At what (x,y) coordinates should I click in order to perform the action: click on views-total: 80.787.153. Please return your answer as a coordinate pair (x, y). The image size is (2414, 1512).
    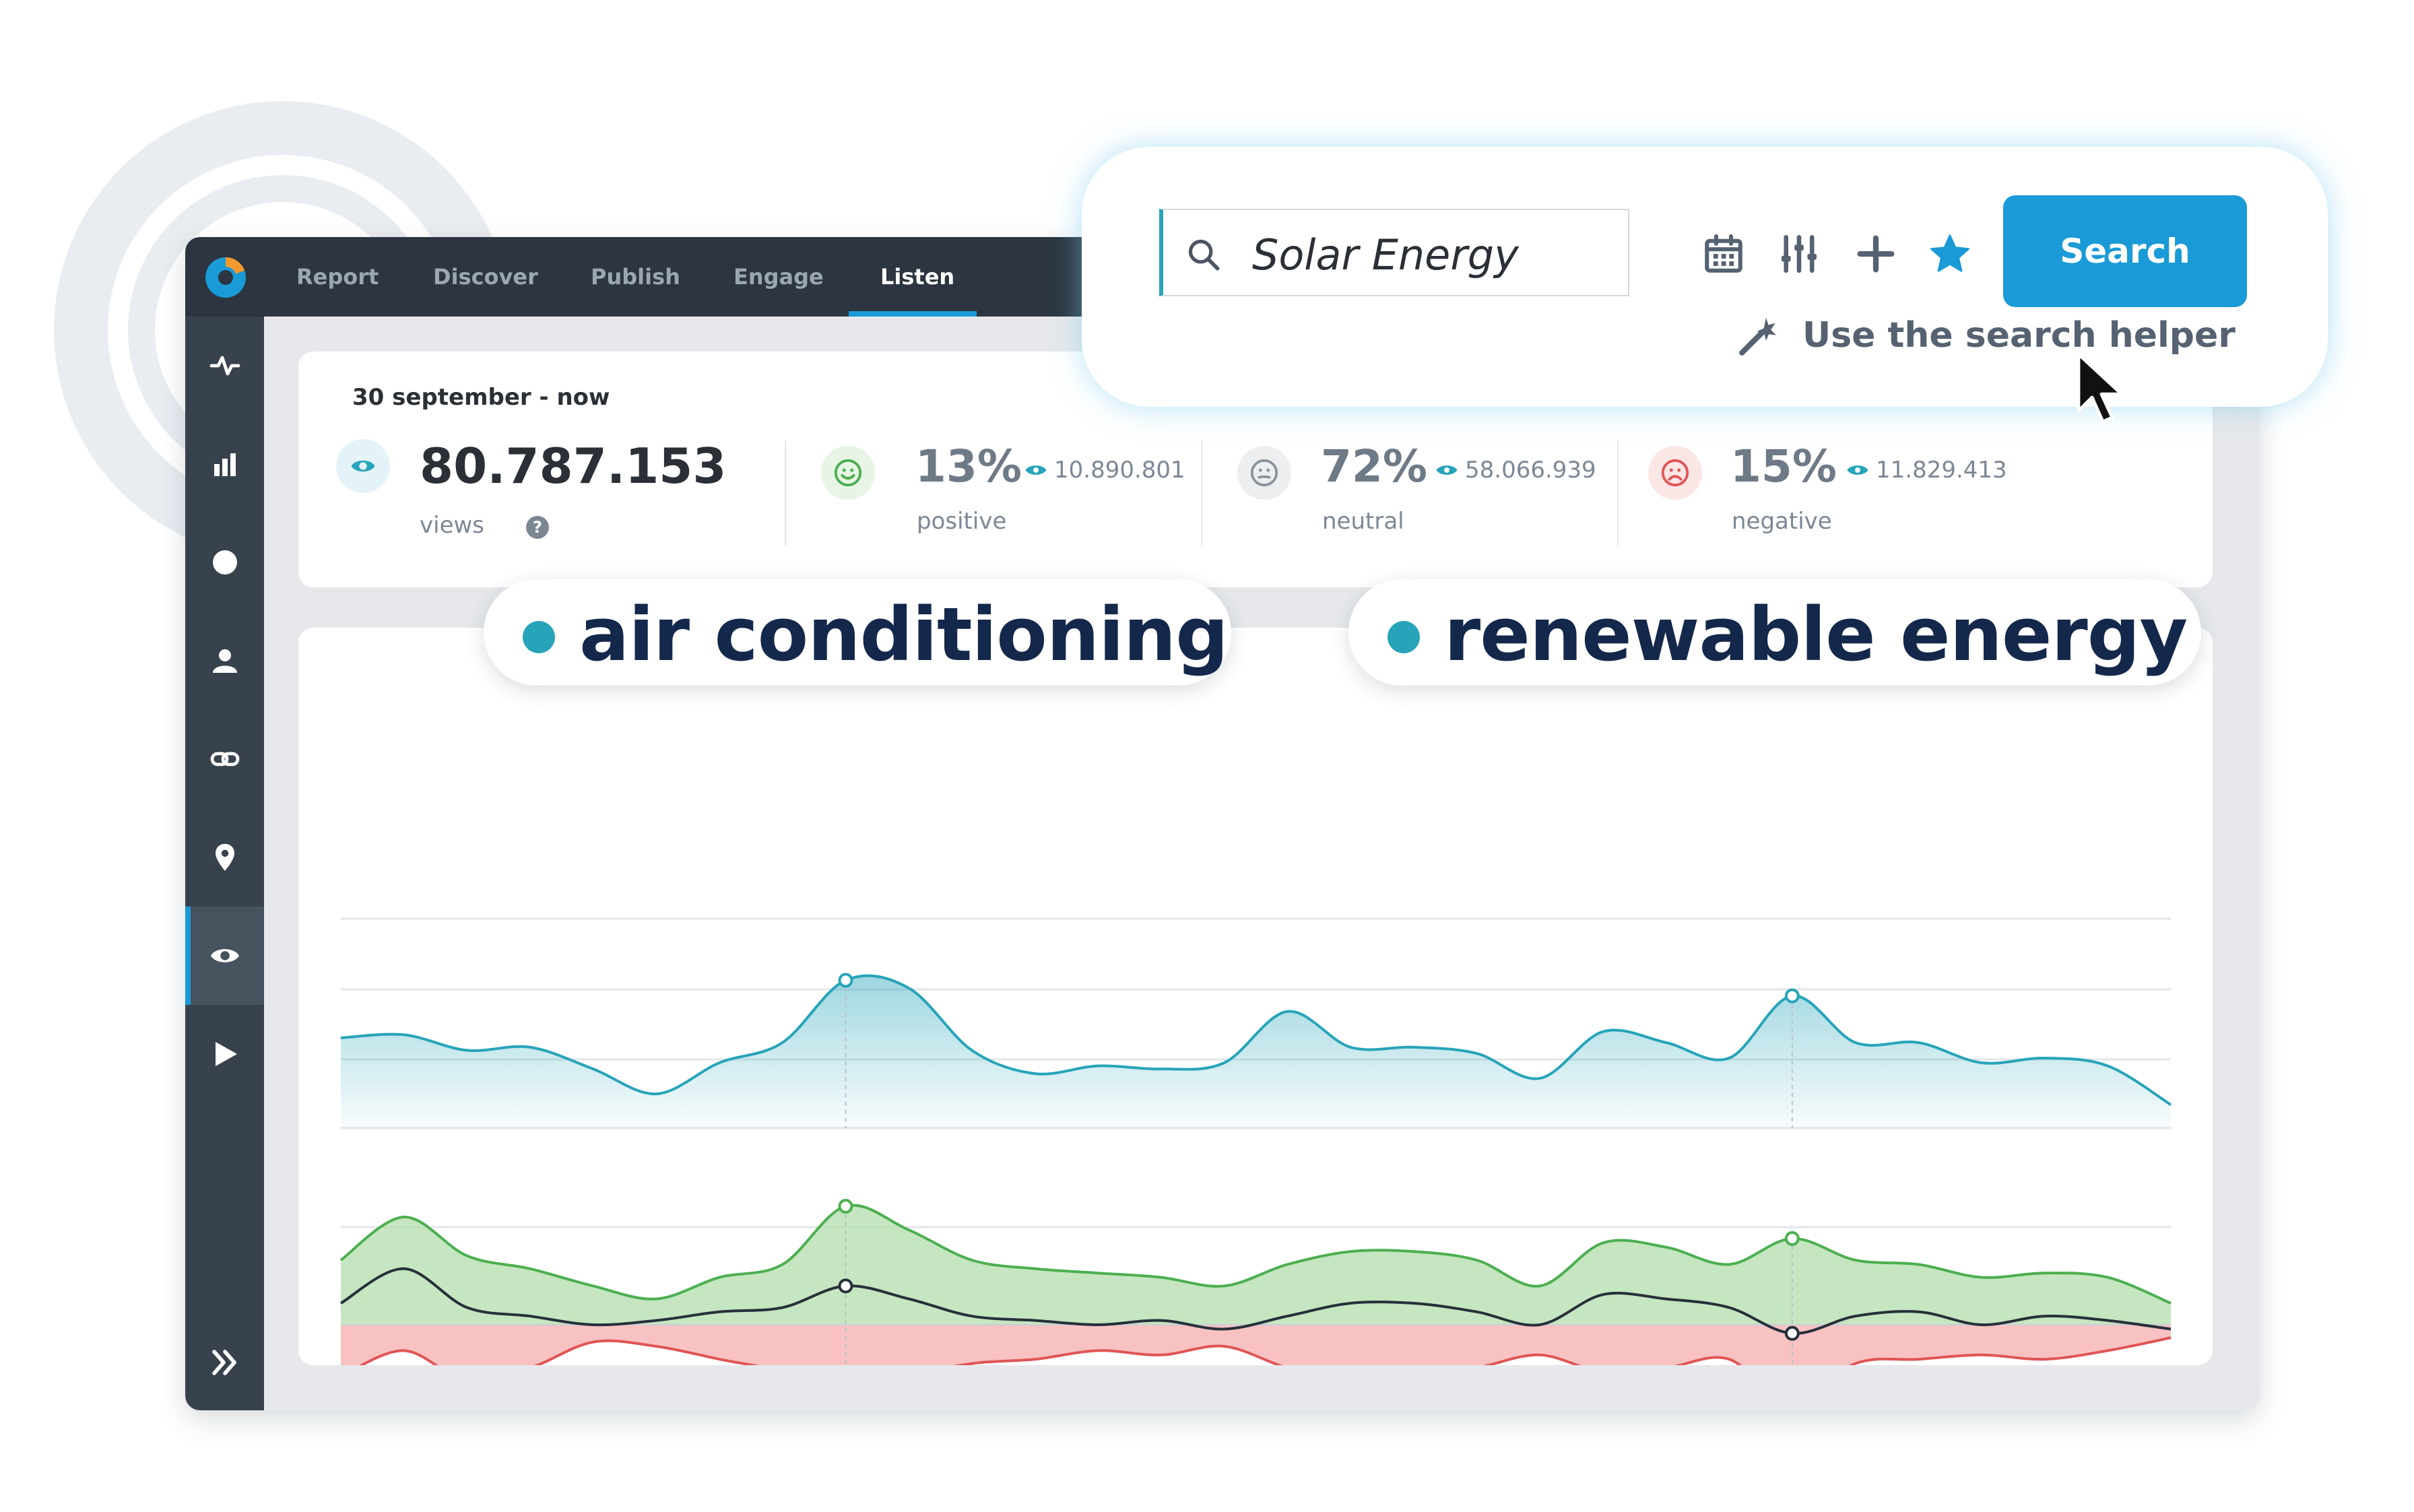
    Looking at the image, I should click on (573, 466).